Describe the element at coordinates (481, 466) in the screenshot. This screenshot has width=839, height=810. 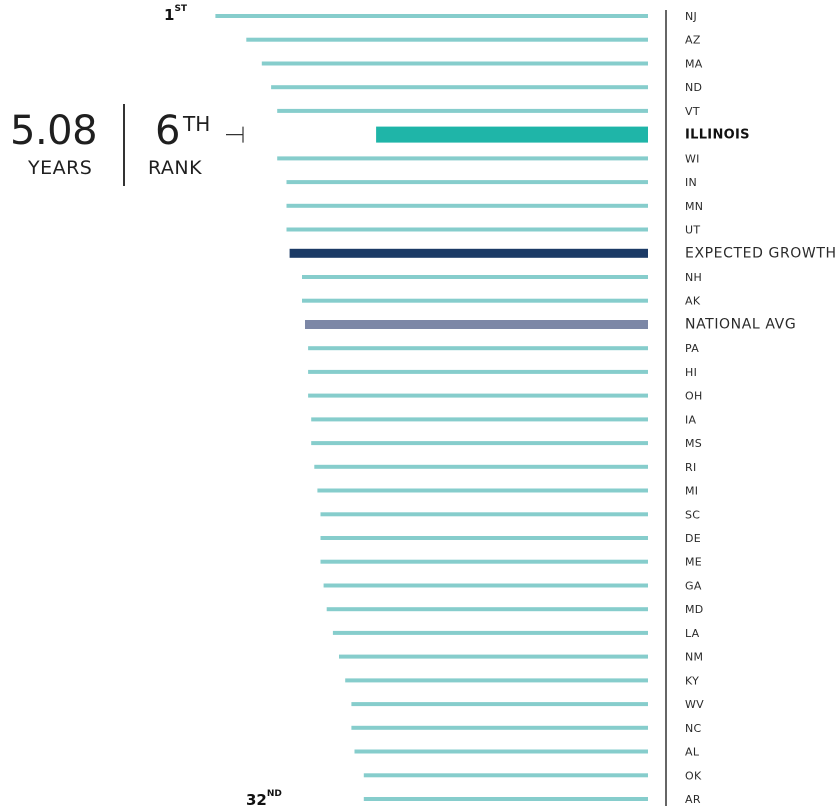
I see `bar-ri` at that location.